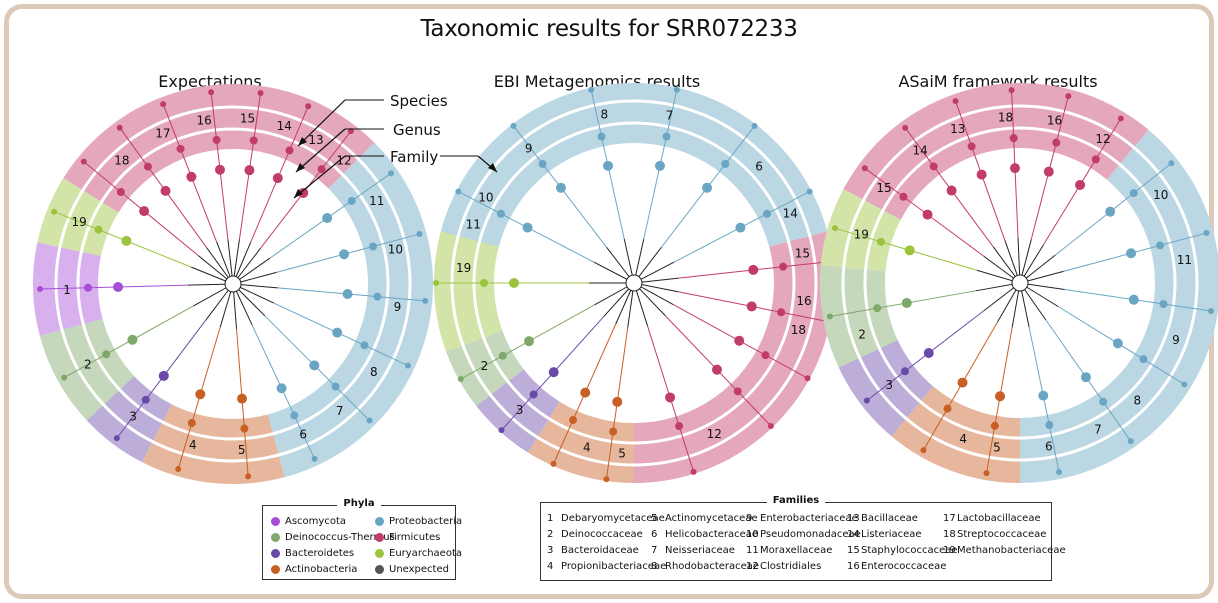  What do you see at coordinates (803, 534) in the screenshot?
I see `family-legend-item: 10Pseudomonadaceae` at bounding box center [803, 534].